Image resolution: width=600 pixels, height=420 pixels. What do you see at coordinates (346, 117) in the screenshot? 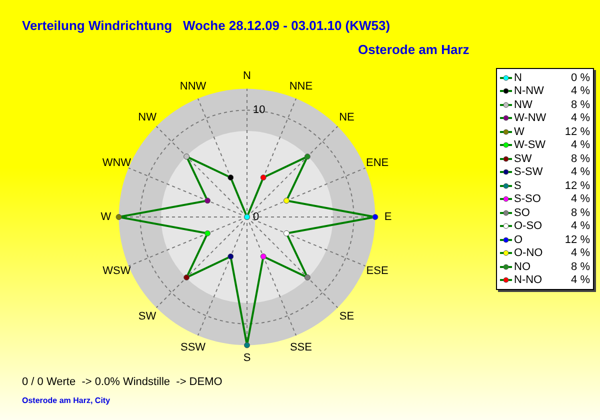
I see `spoke-label: NE` at bounding box center [346, 117].